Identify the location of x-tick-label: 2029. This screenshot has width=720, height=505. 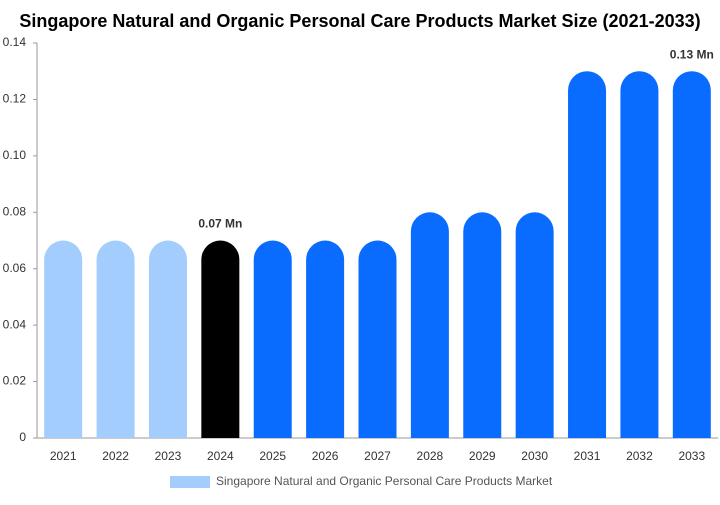
(482, 456).